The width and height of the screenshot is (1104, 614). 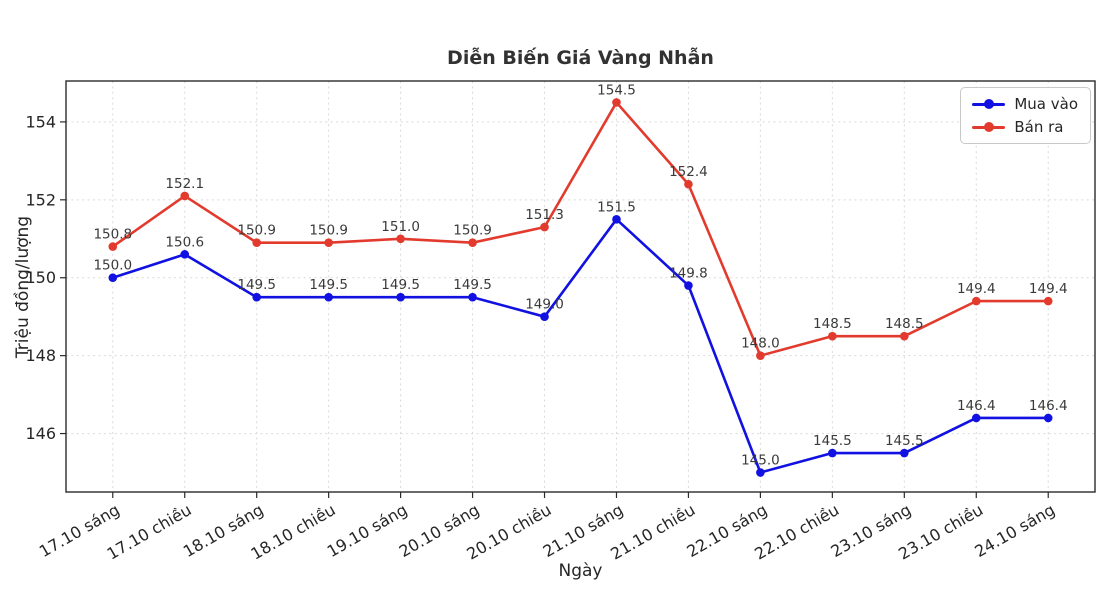 What do you see at coordinates (1014, 530) in the screenshot?
I see `x-tick-label: 24.10 sáng` at bounding box center [1014, 530].